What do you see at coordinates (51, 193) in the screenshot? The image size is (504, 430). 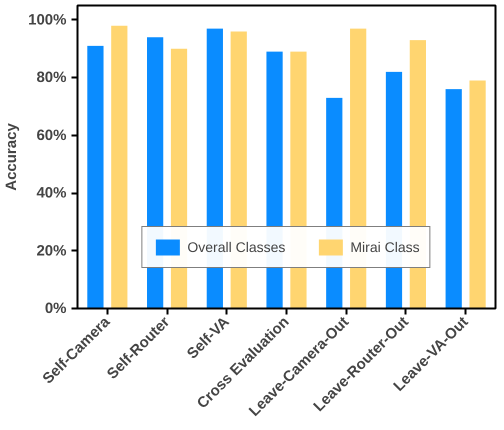 I see `y-tick-label: 40%` at bounding box center [51, 193].